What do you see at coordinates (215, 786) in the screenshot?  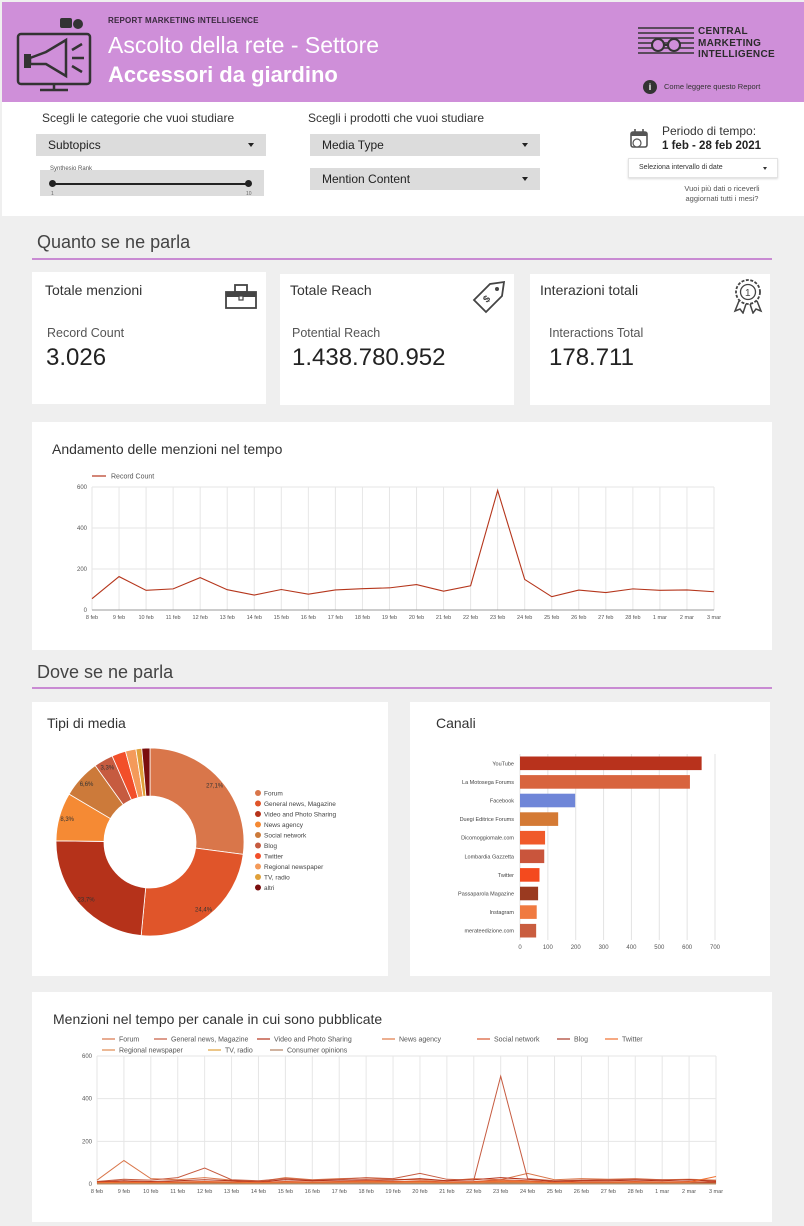 I see `slice-data-label: 27,1%` at bounding box center [215, 786].